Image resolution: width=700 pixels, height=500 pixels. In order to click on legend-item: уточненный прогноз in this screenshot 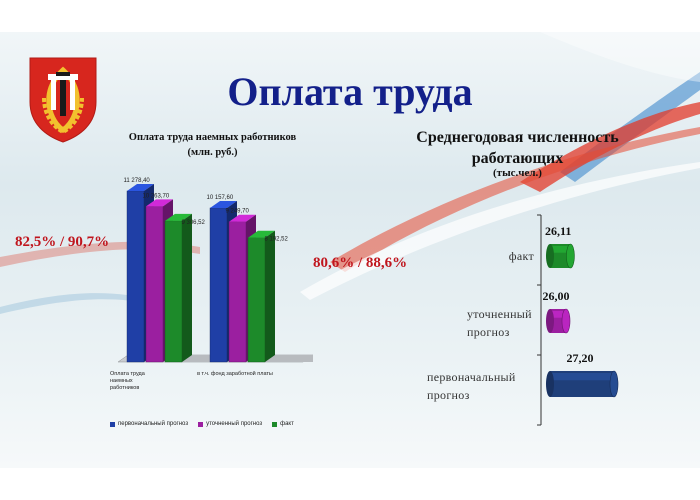, I will do `click(230, 424)`.